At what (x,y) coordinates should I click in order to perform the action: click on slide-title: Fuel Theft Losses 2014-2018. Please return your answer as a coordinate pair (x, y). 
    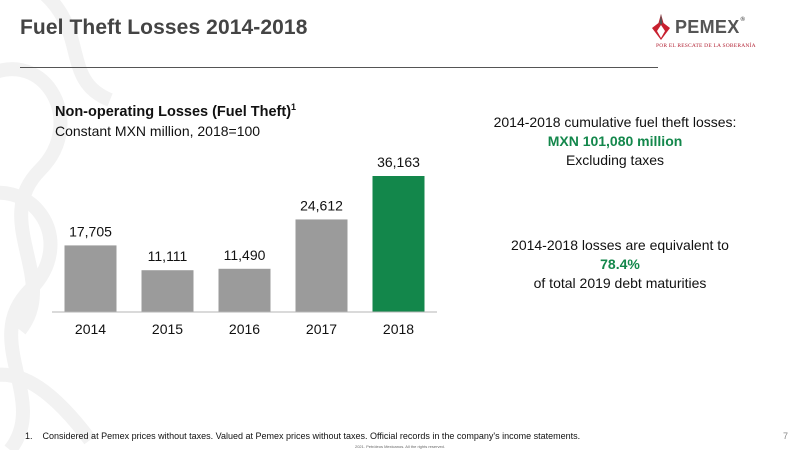
    Looking at the image, I should click on (164, 27).